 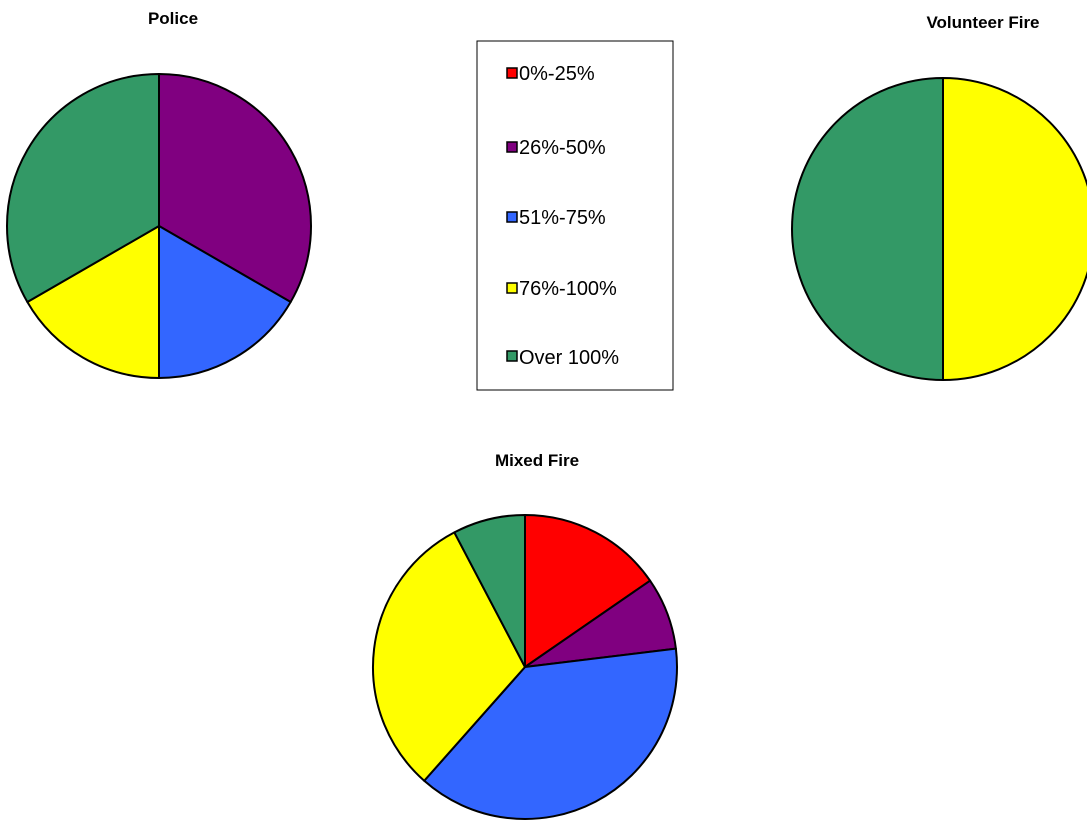 I want to click on legend-item: 0%-25%, so click(x=550, y=74).